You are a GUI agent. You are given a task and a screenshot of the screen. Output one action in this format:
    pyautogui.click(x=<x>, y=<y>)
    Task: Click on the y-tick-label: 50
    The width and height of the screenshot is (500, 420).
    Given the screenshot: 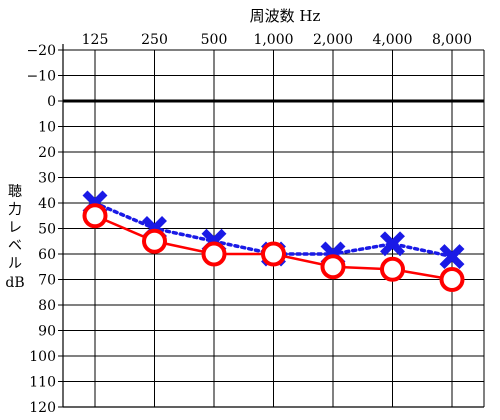 What is the action you would take?
    pyautogui.click(x=47, y=230)
    